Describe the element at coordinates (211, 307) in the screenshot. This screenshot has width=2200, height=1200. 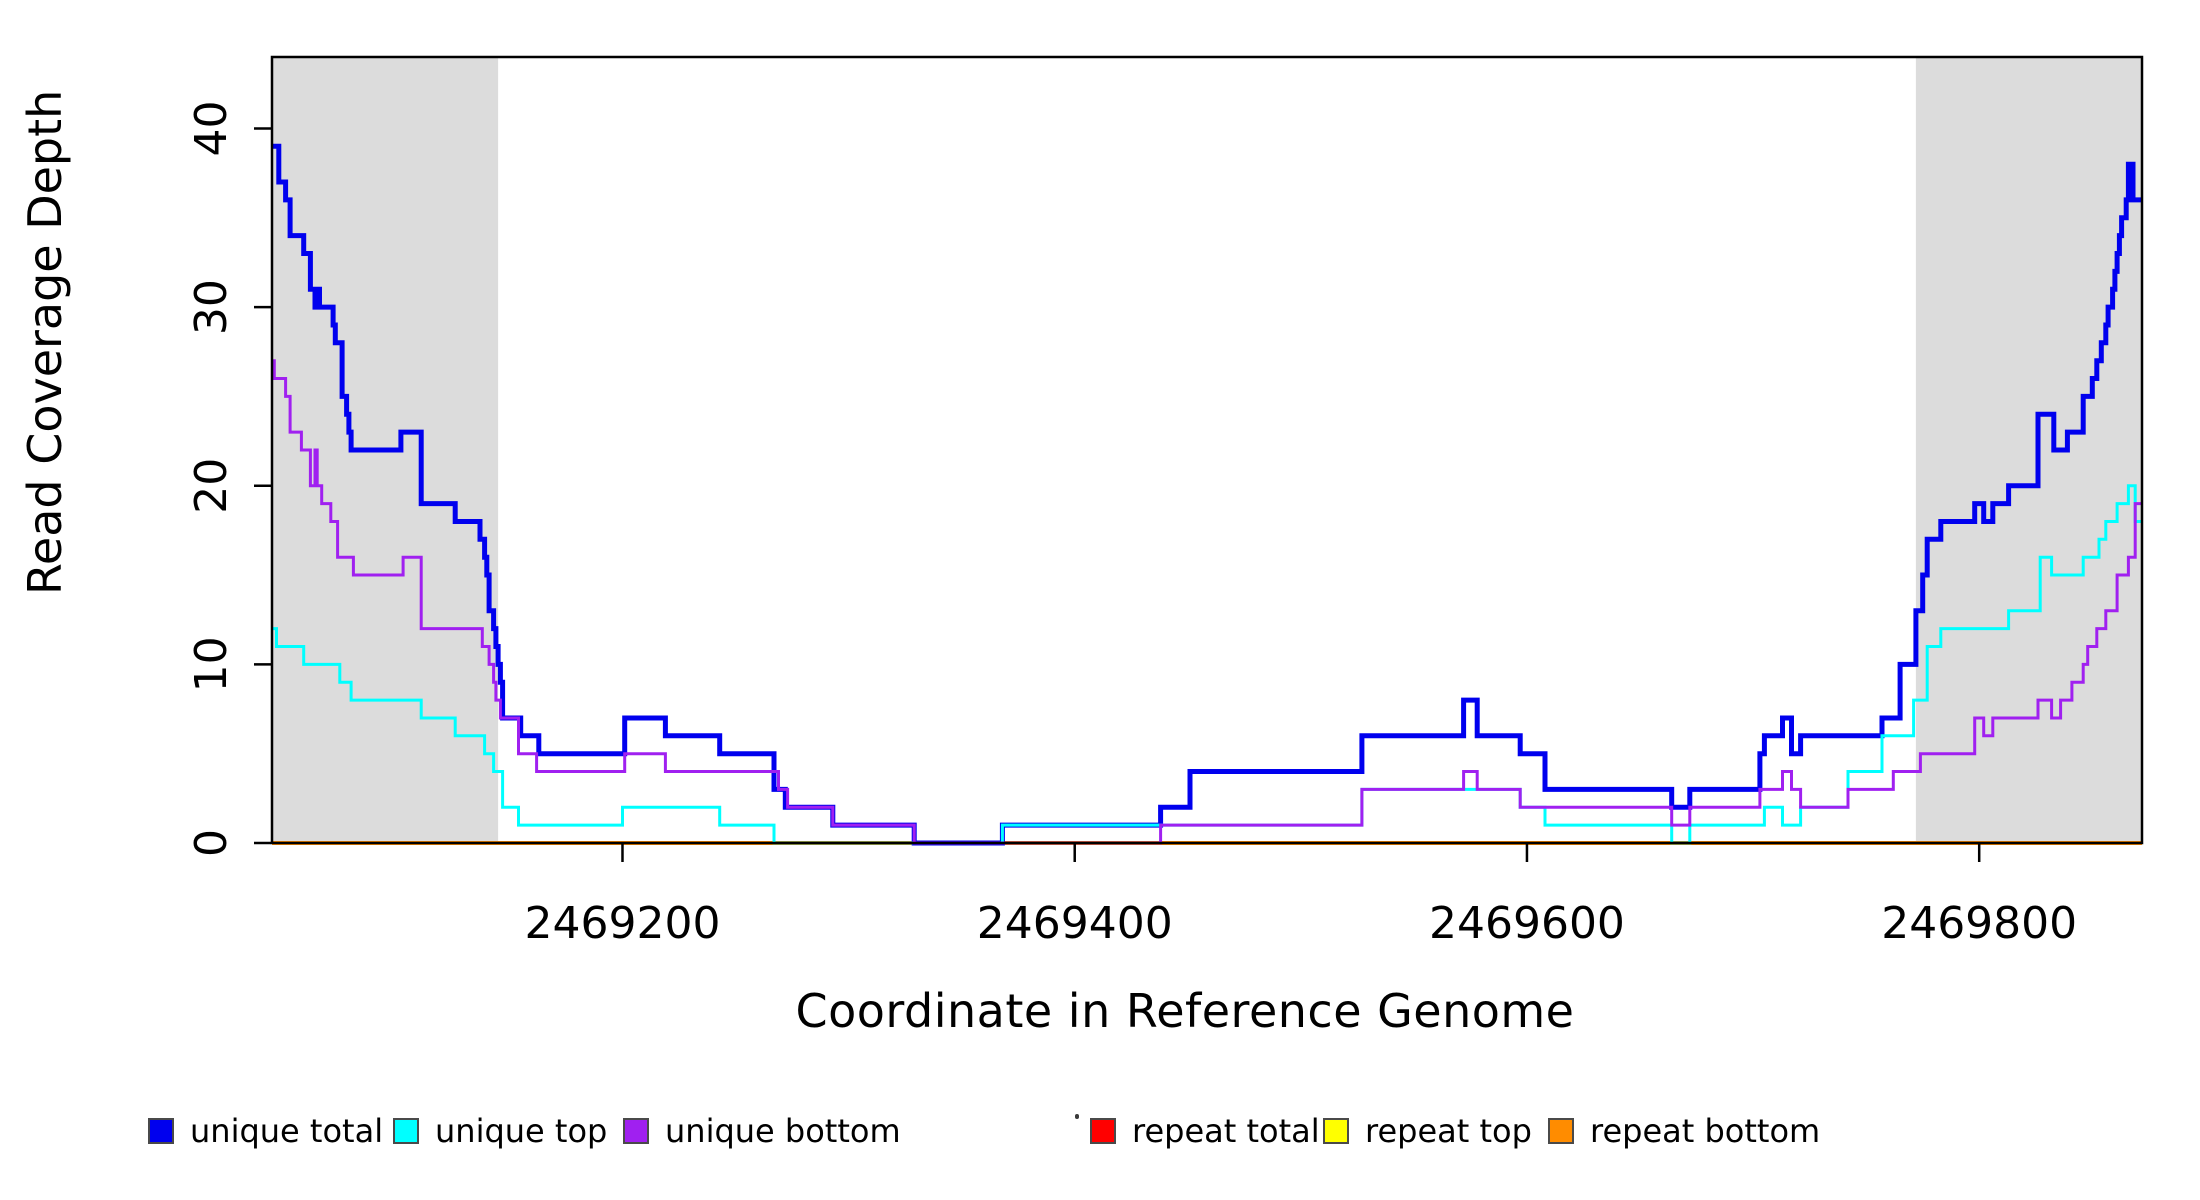
I see `y-tick-label: 30` at that location.